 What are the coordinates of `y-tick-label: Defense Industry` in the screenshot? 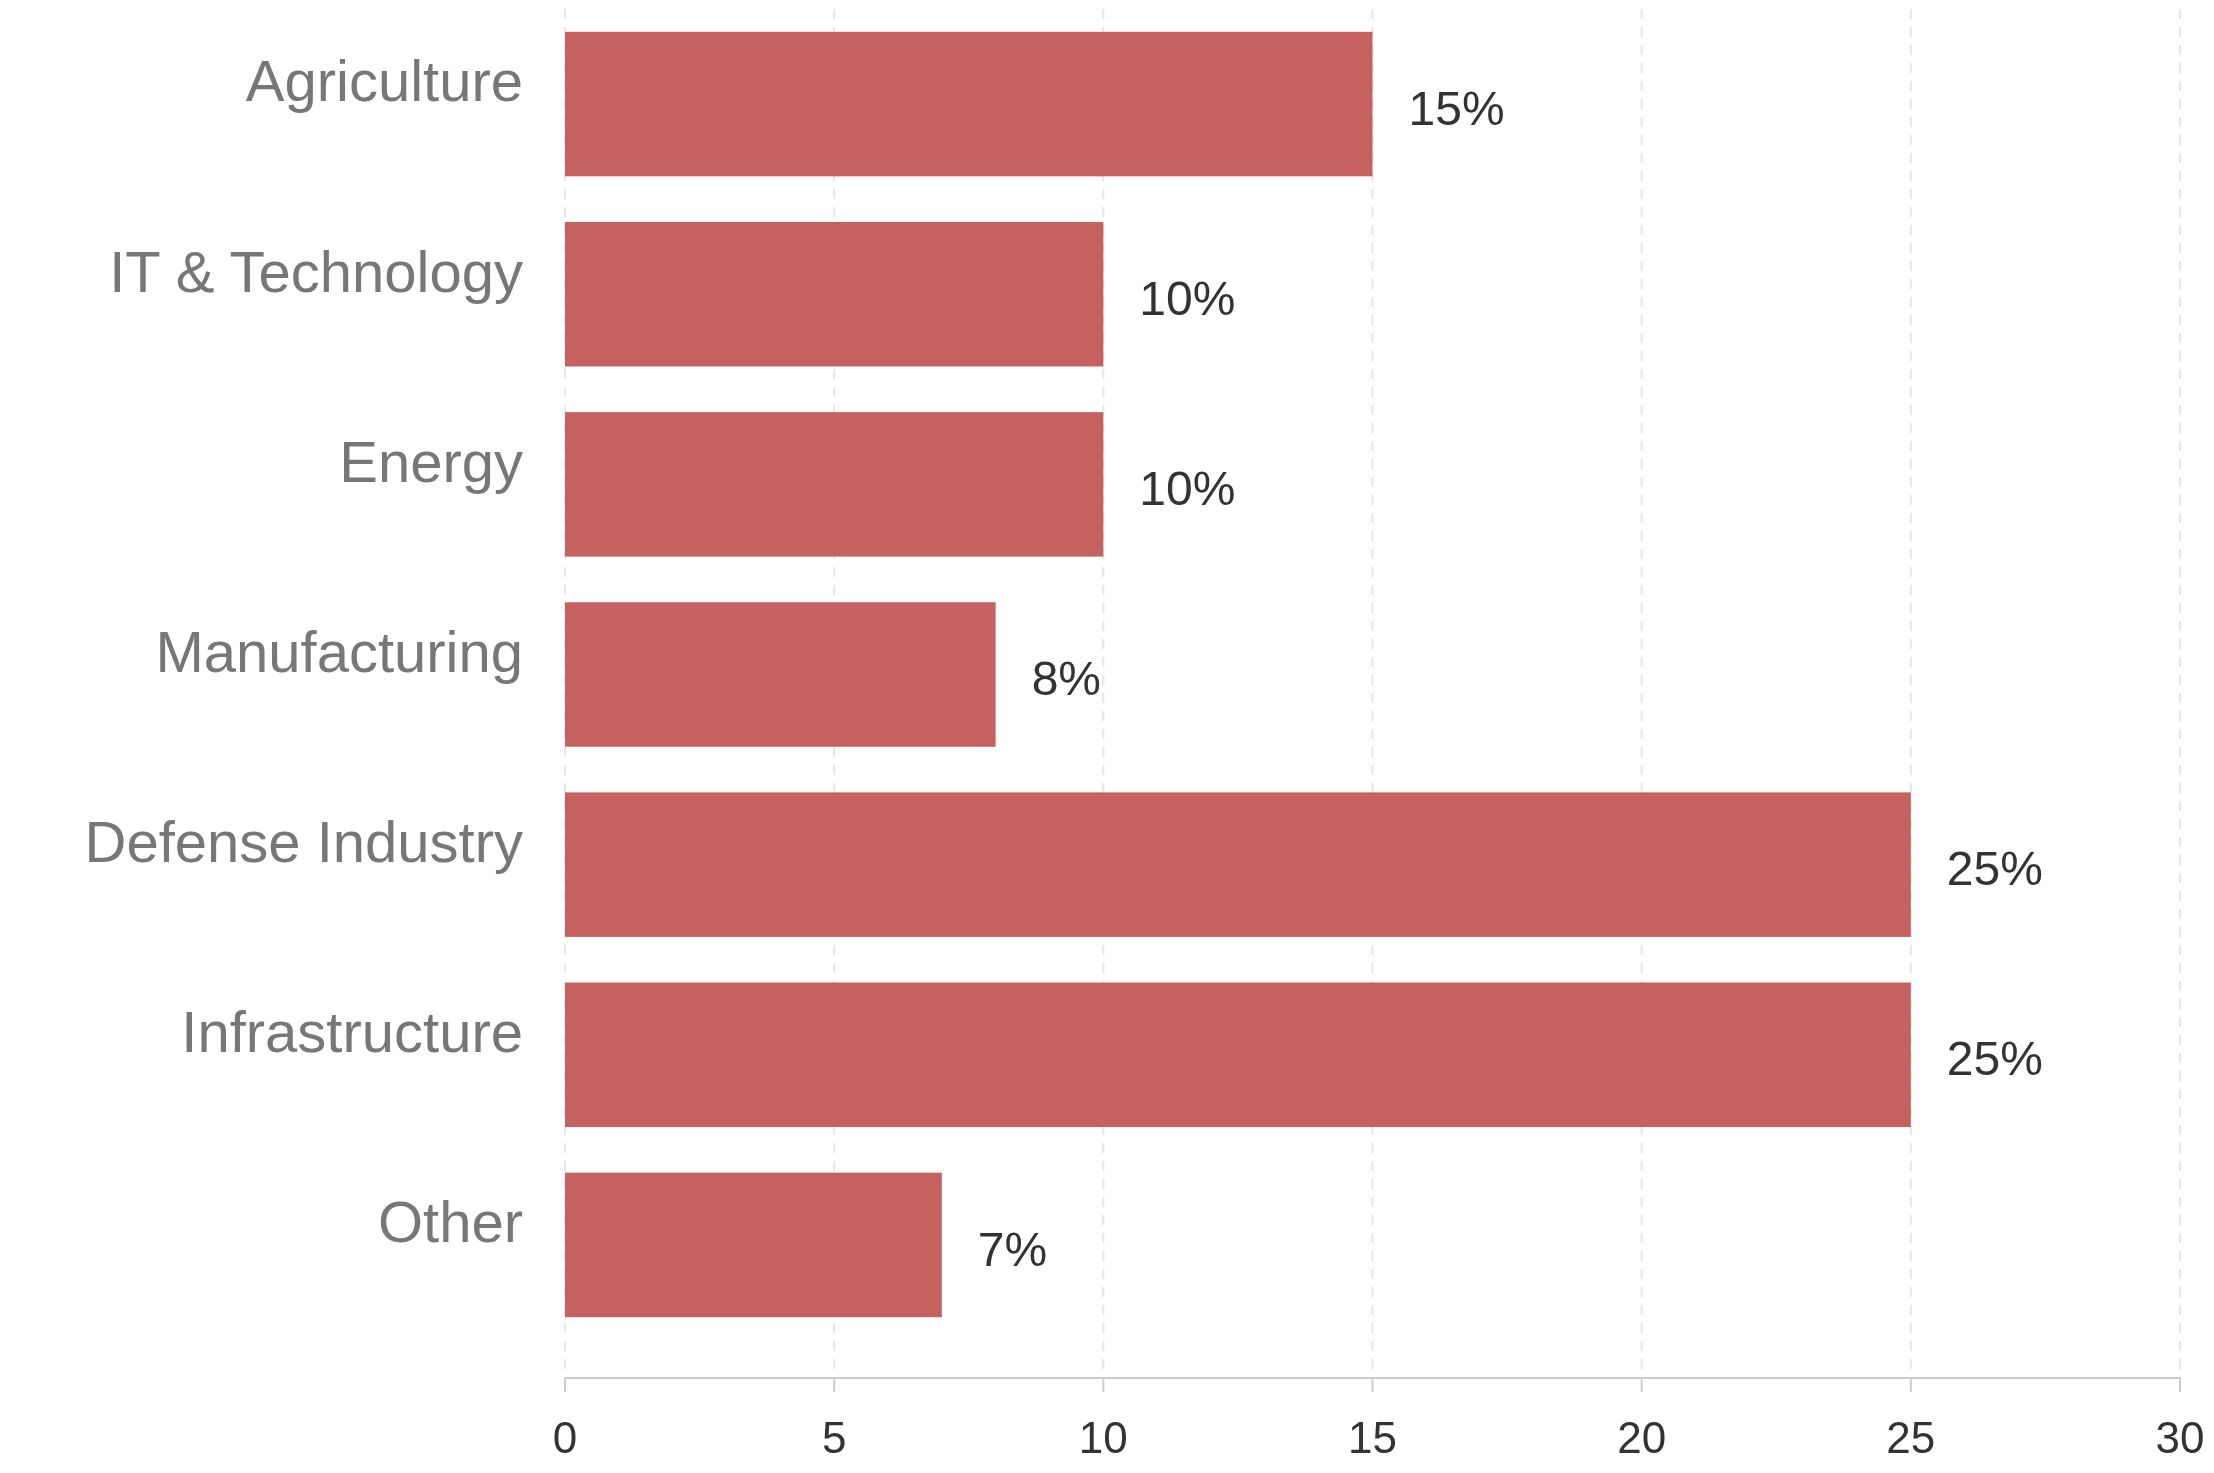 It's located at (303, 841).